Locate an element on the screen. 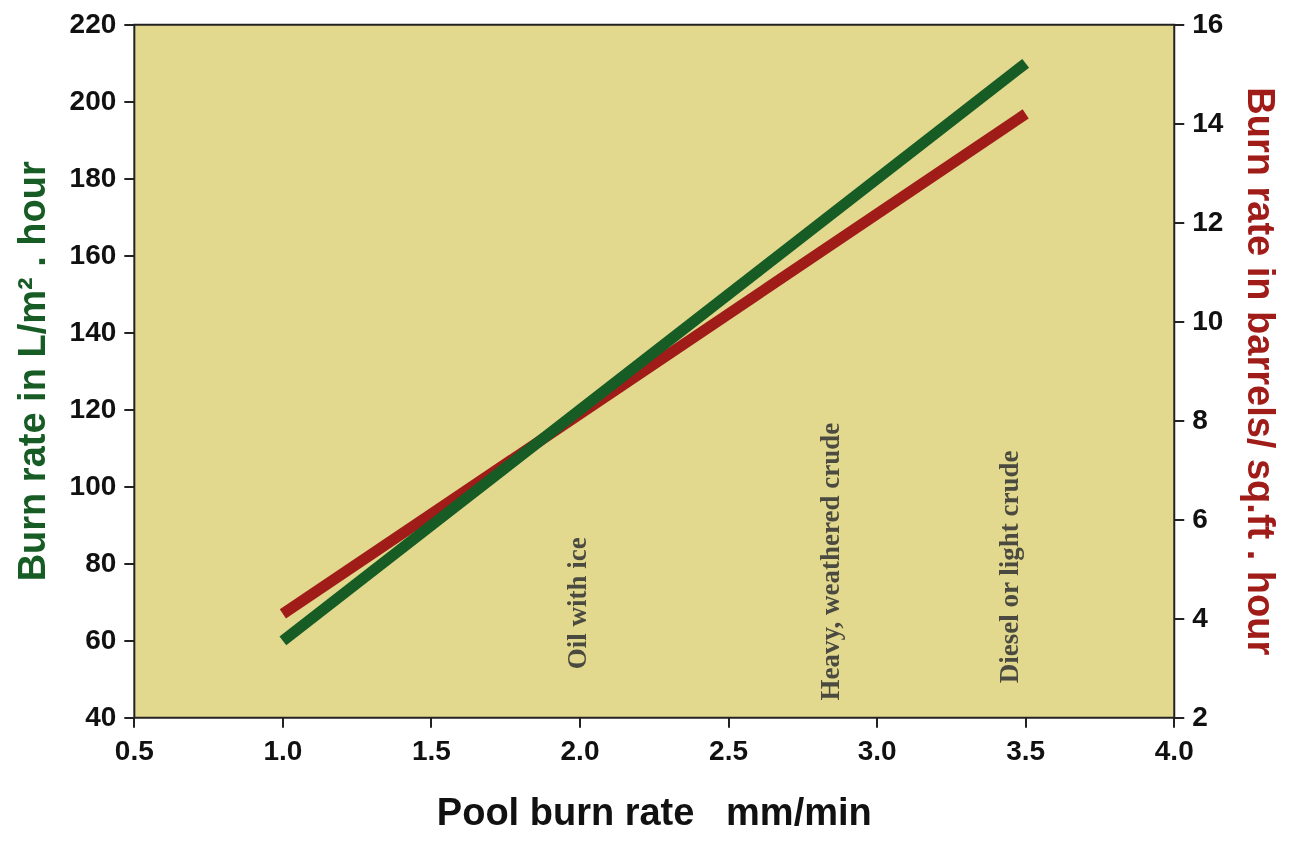 The height and width of the screenshot is (845, 1293). y-tick-label: 140 is located at coordinates (93, 331).